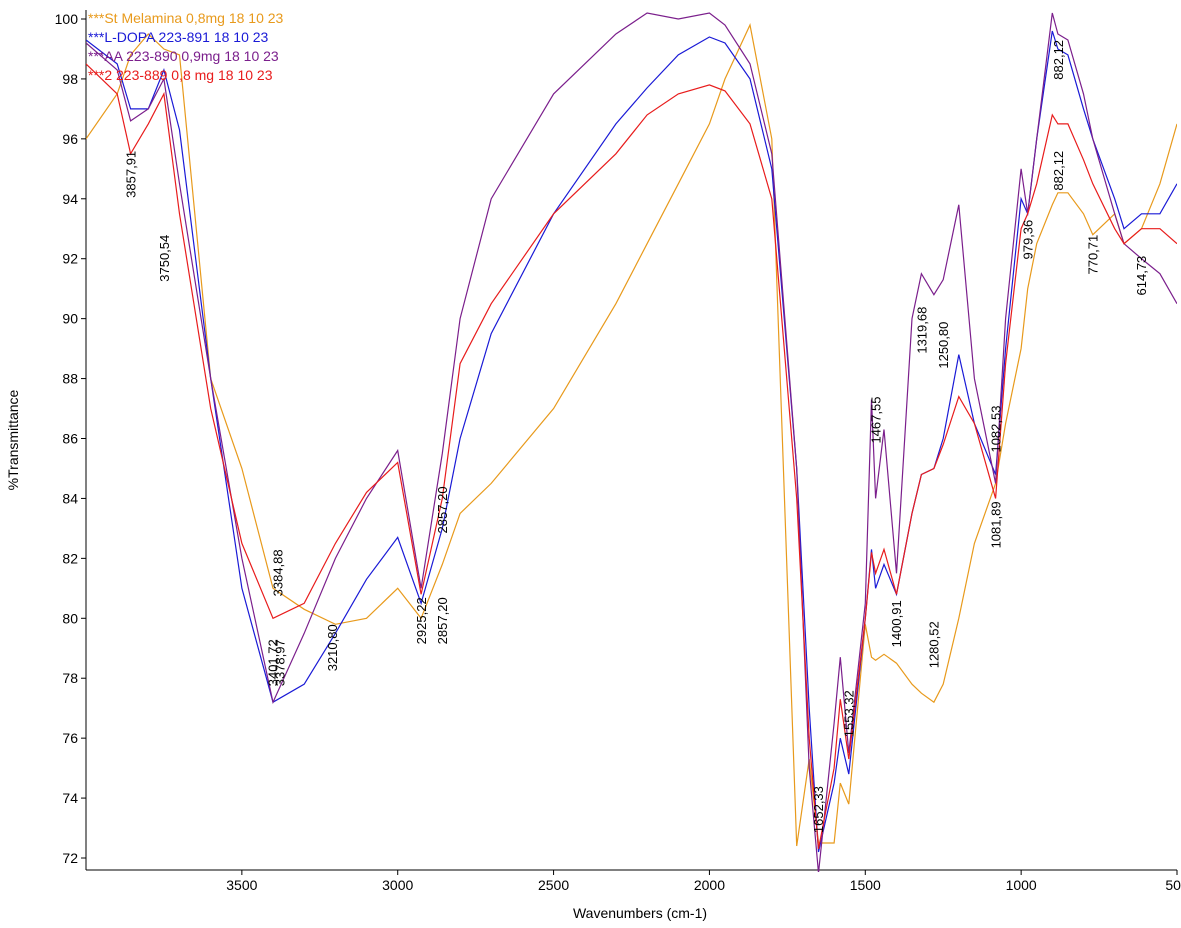 The image size is (1181, 928). I want to click on peak-label: 979,36, so click(1028, 240).